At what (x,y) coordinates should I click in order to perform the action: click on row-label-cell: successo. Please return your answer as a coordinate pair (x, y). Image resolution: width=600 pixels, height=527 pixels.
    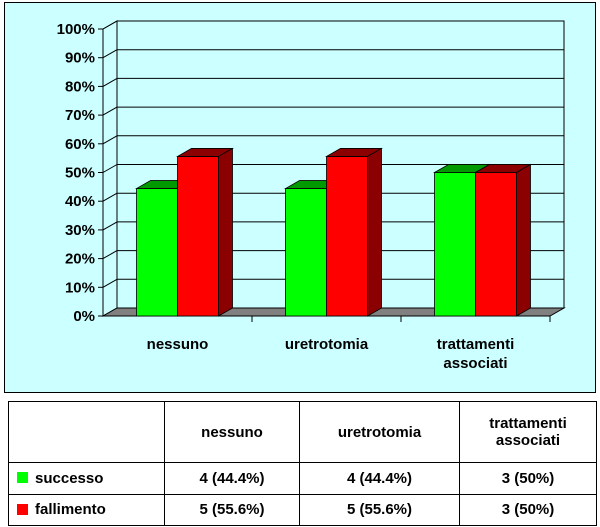
    Looking at the image, I should click on (86, 478).